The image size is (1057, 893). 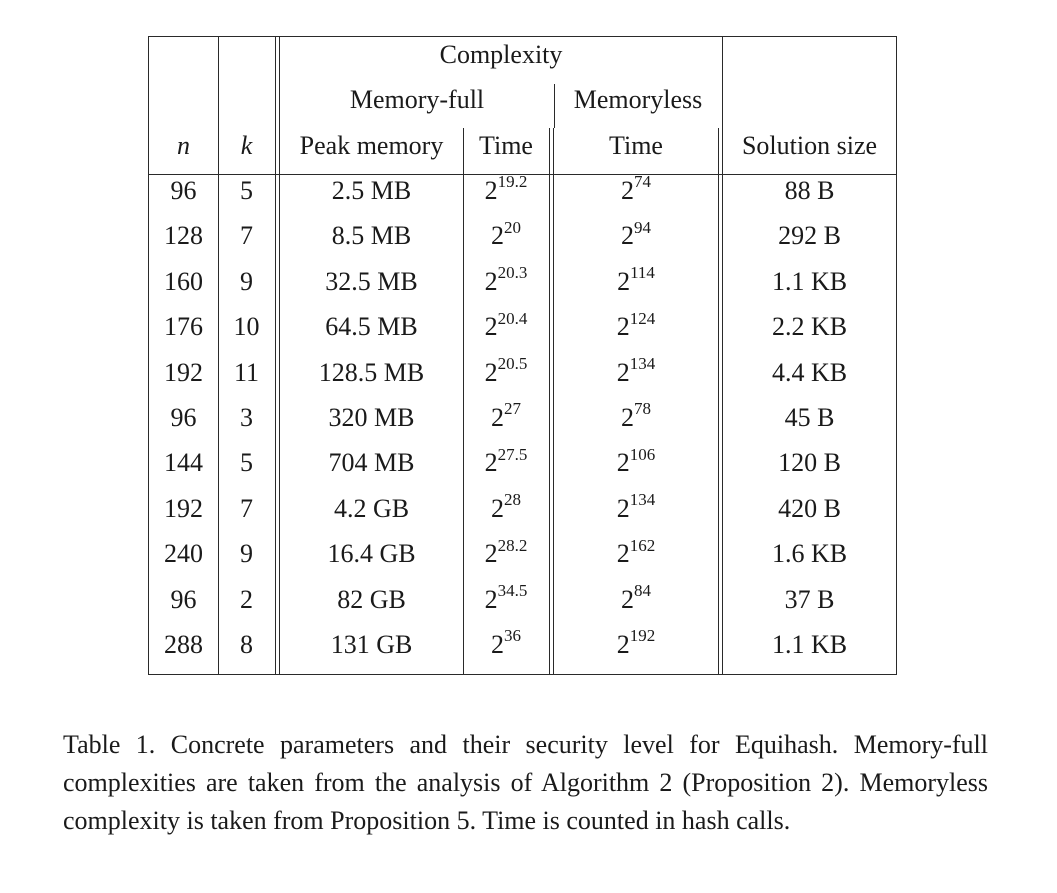 What do you see at coordinates (553, 401) in the screenshot?
I see `col-divider-time-double-b` at bounding box center [553, 401].